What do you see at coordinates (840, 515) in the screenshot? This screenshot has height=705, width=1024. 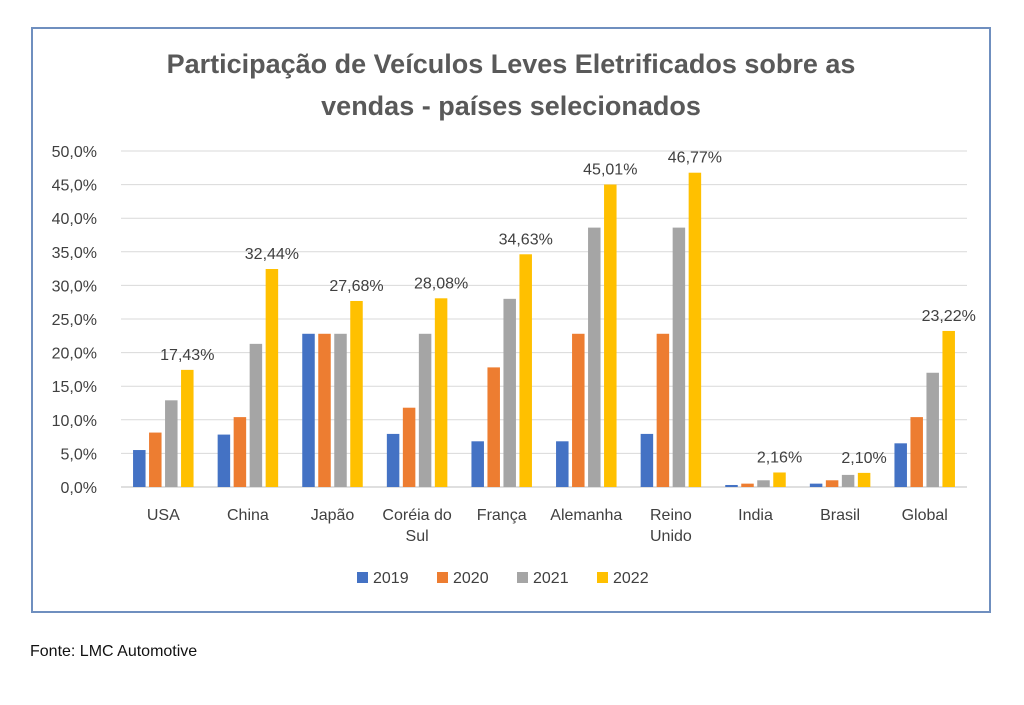 I see `x-tick-label: Brasil` at bounding box center [840, 515].